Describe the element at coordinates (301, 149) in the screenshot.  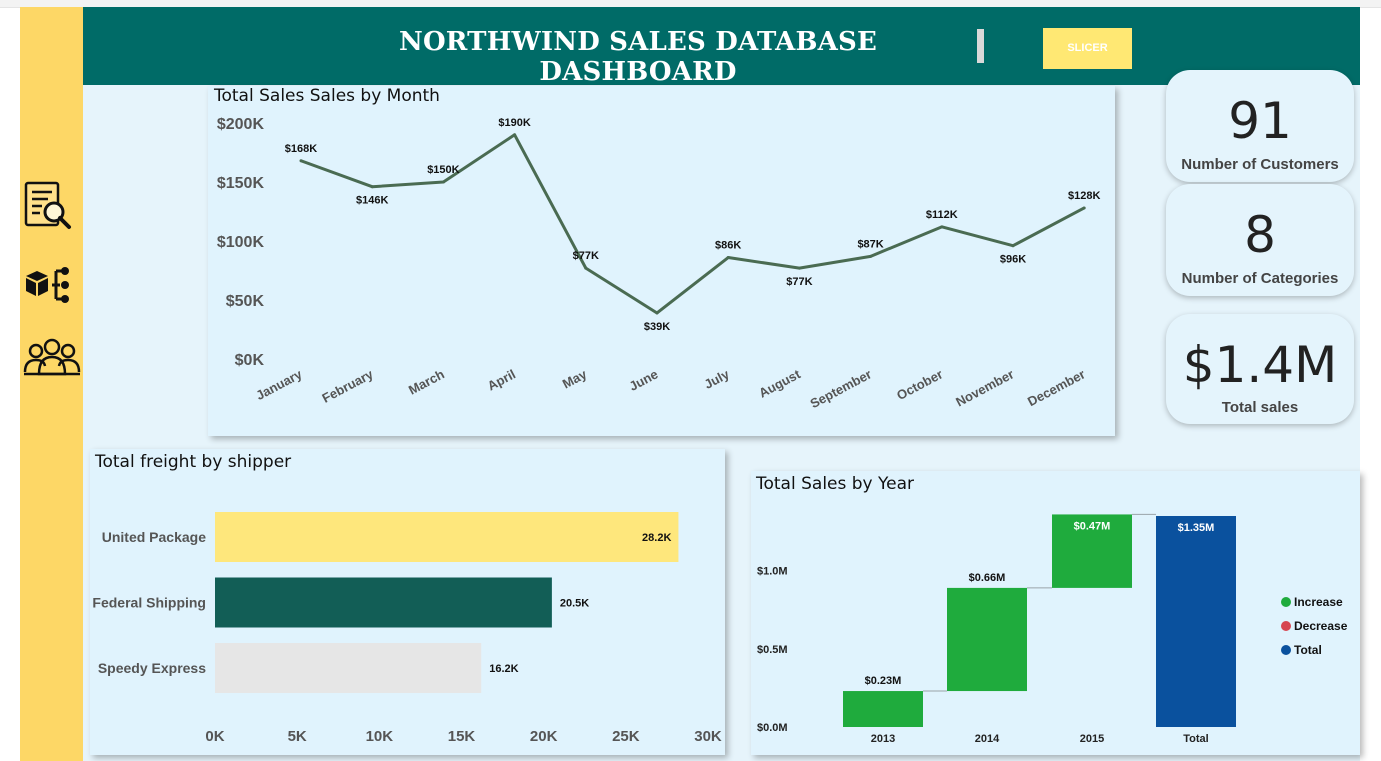
I see `data-label: $168K` at that location.